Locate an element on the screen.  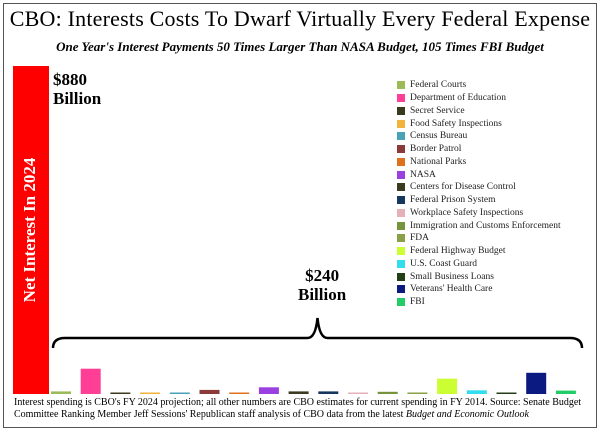
legend-label: Federal Highway Budget is located at coordinates (458, 251).